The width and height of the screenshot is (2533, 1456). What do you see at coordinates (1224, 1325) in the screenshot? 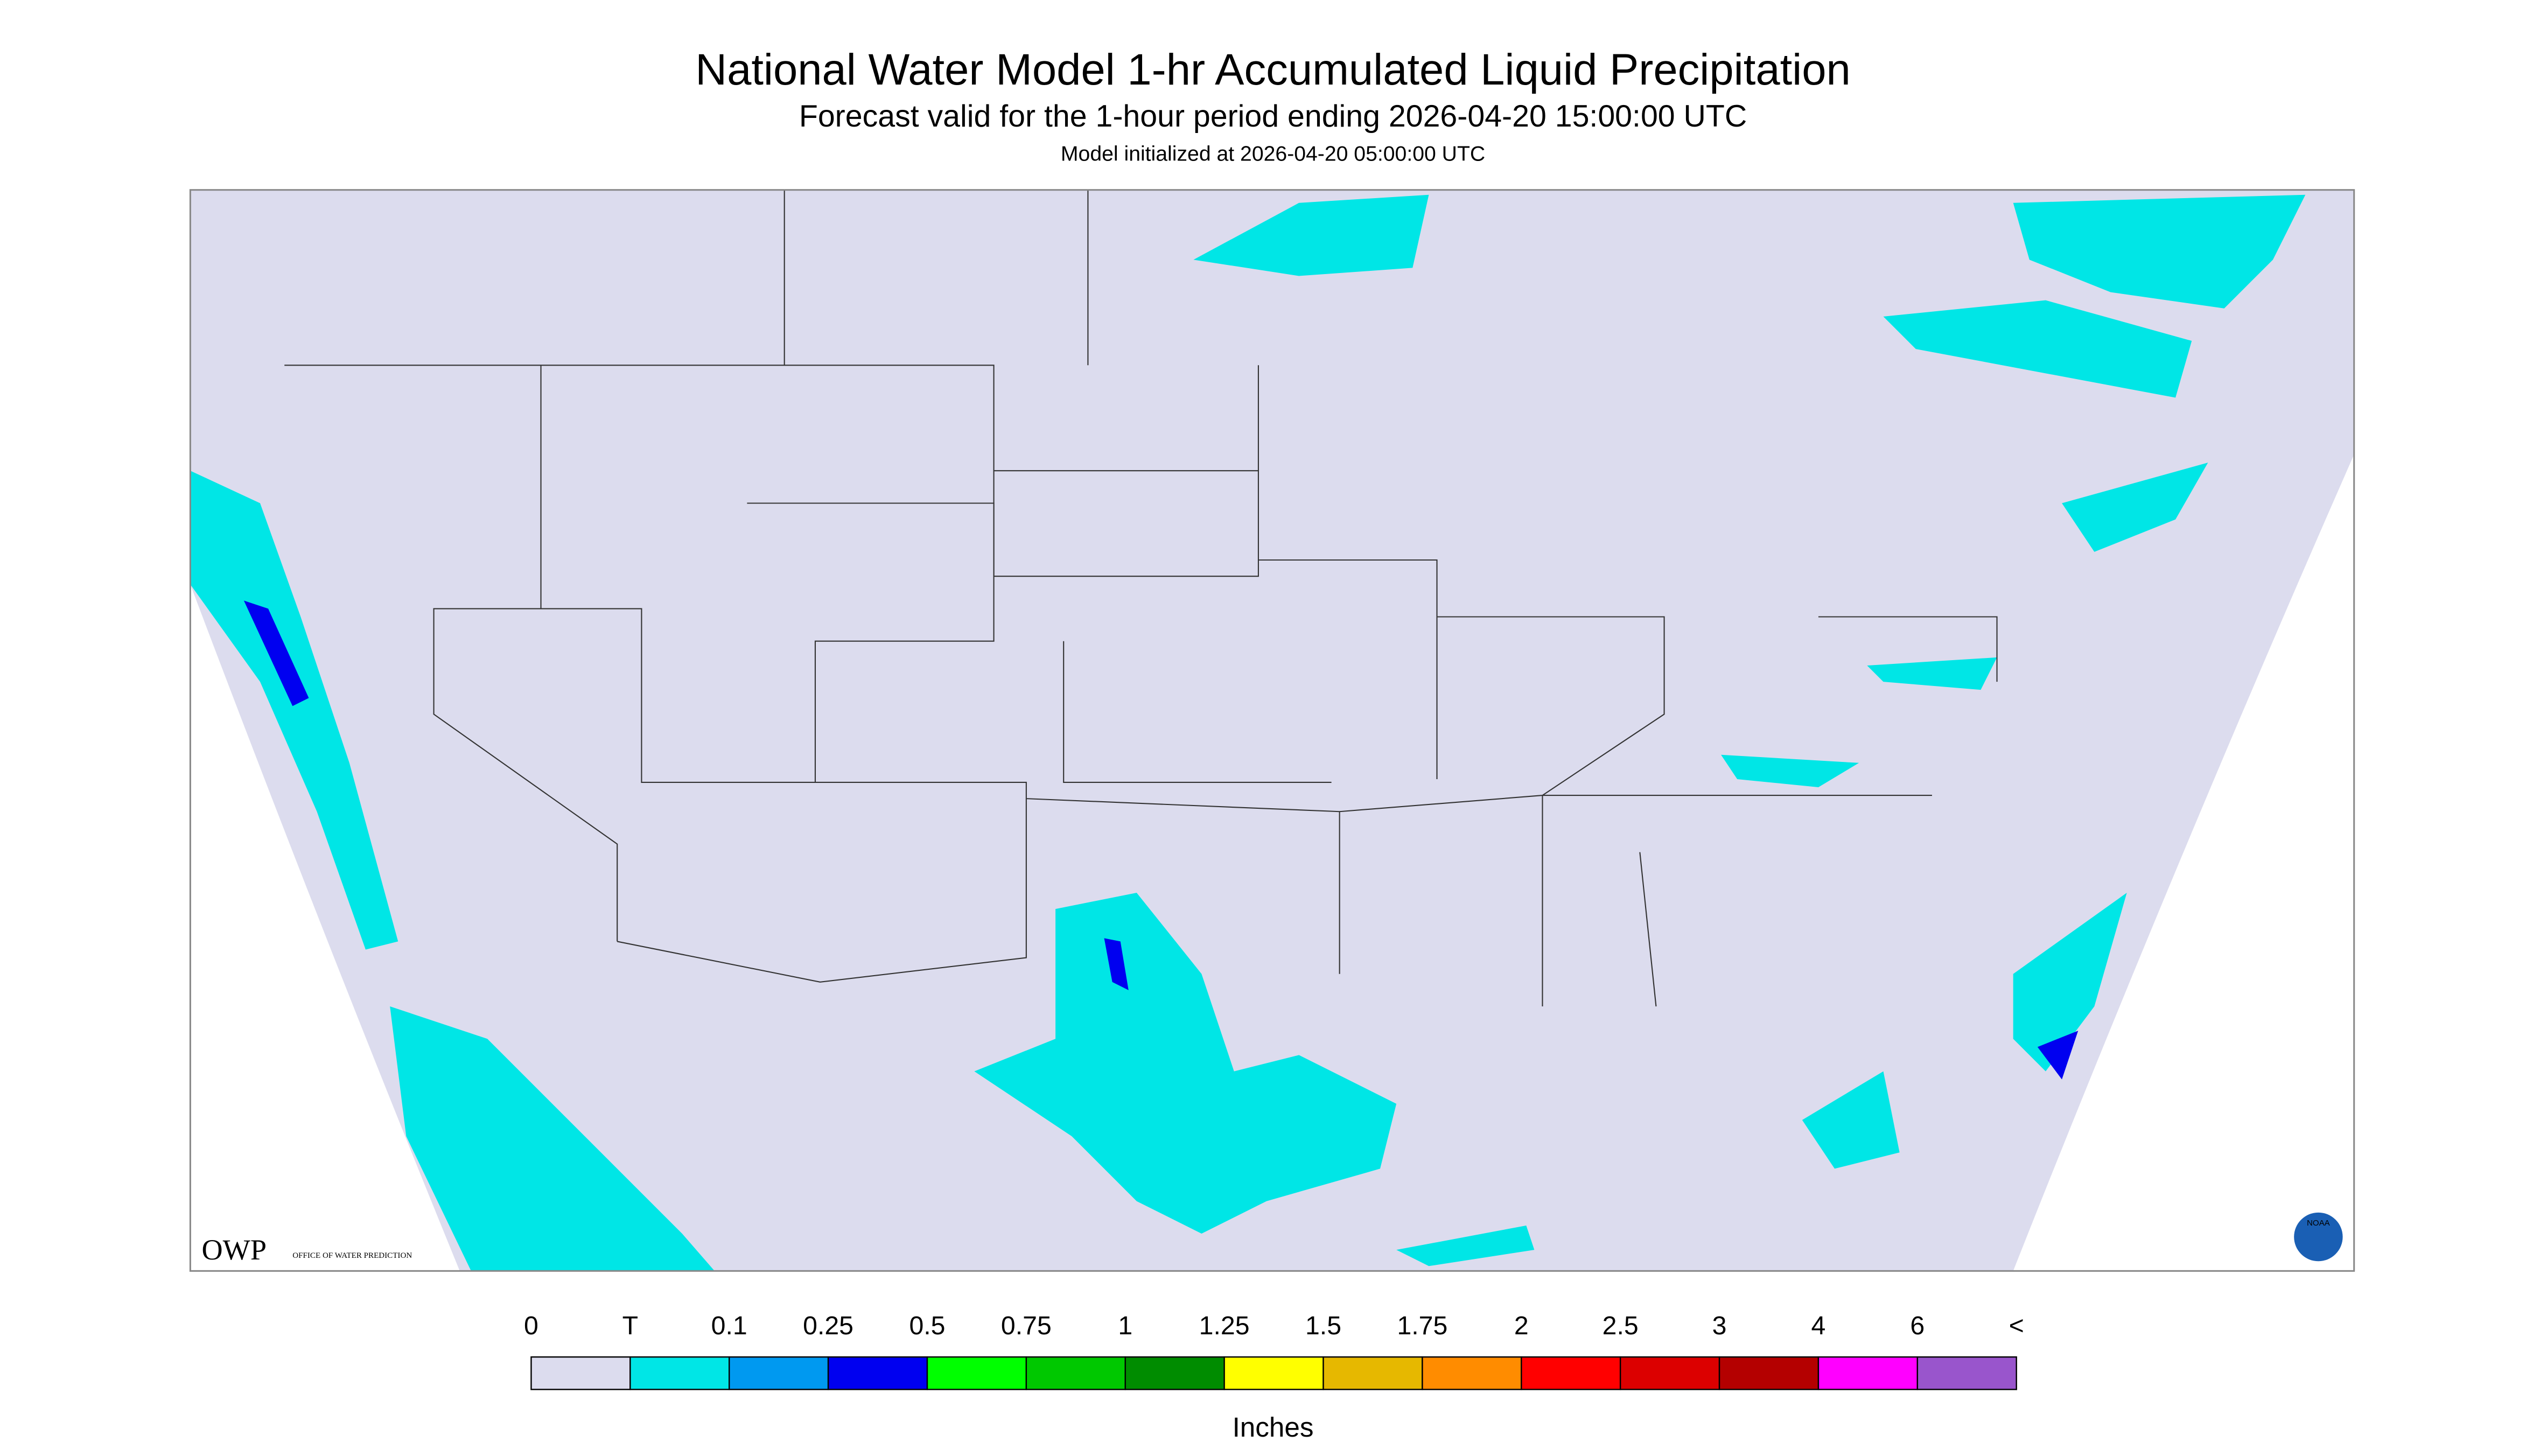
I see `colorbar-label: 1.25` at bounding box center [1224, 1325].